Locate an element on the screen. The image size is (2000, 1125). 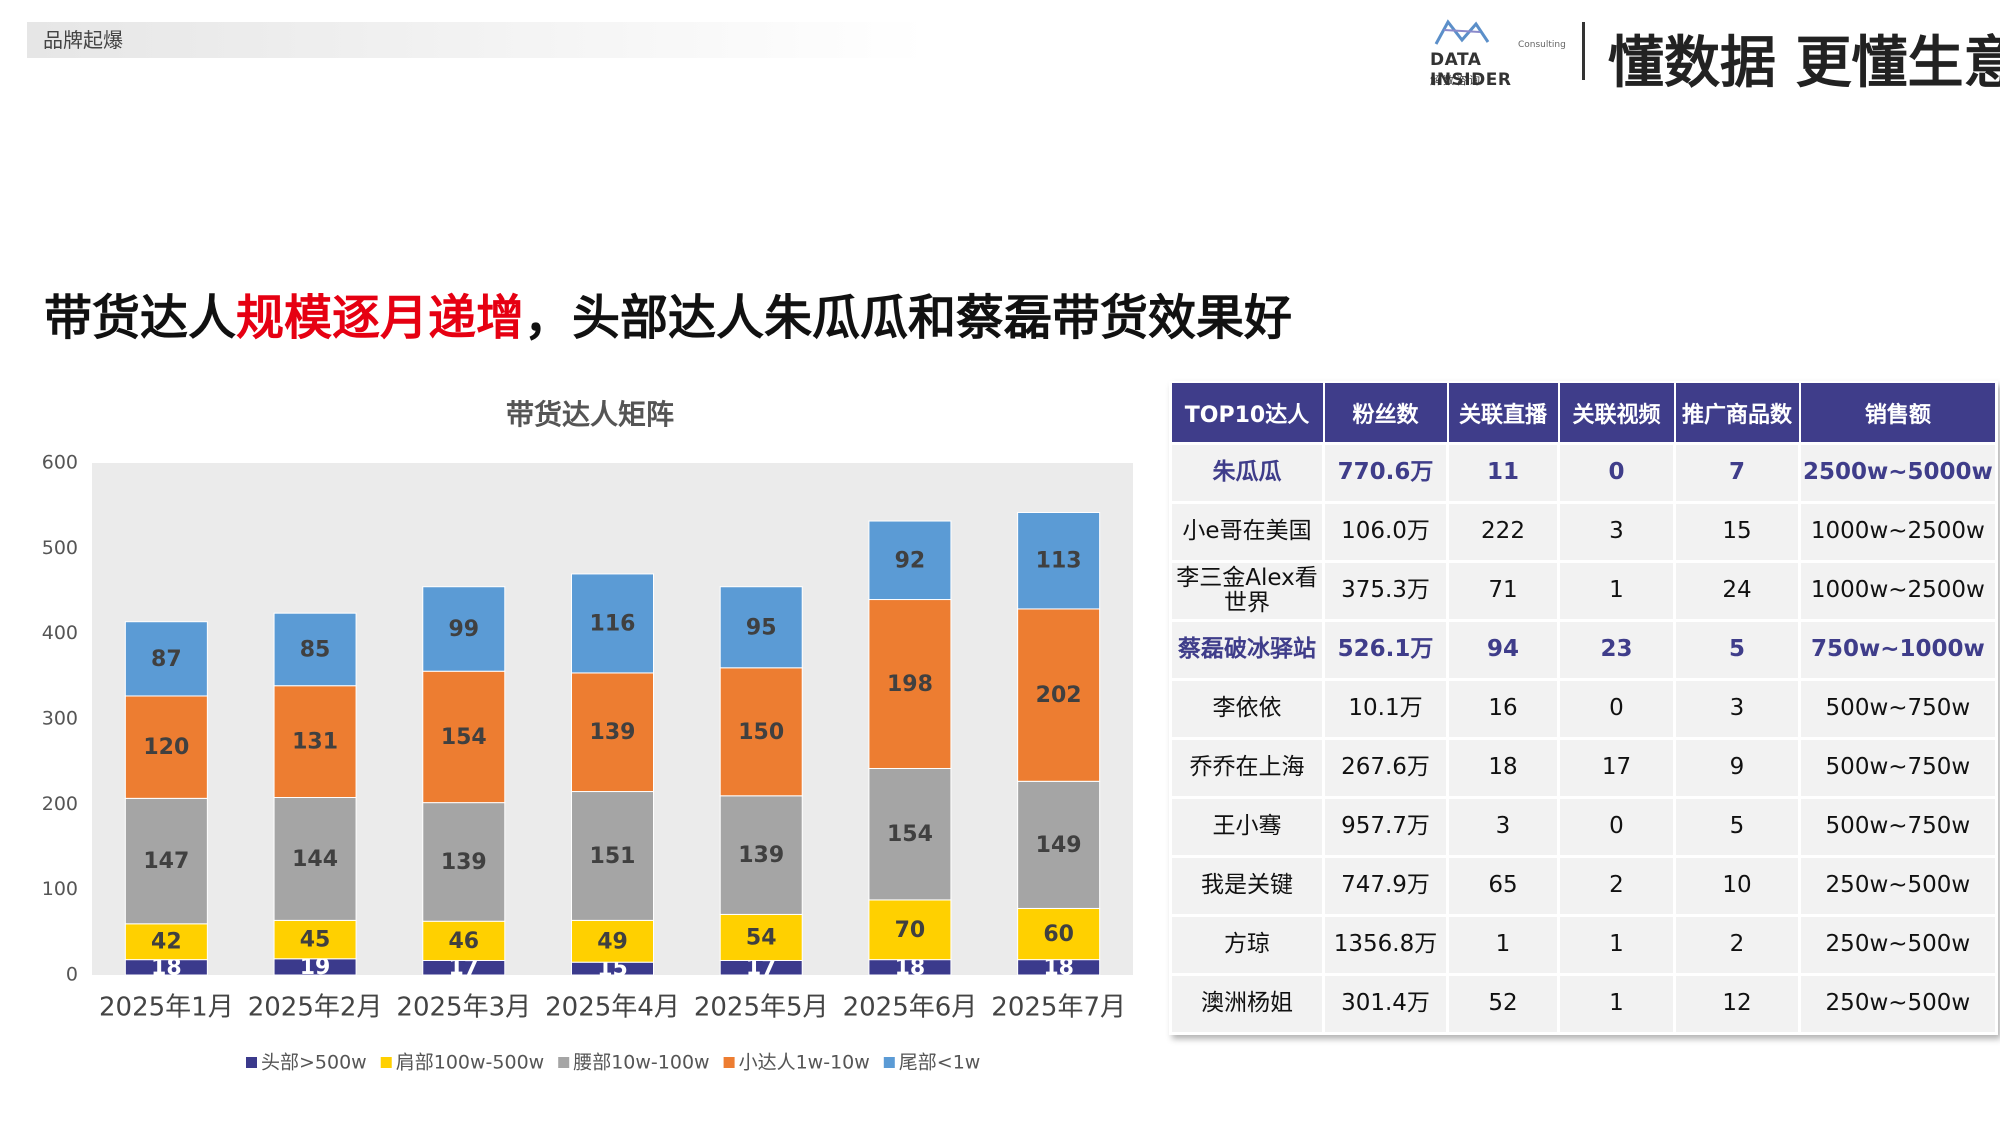
y-tick-label: 200 is located at coordinates (60, 804).